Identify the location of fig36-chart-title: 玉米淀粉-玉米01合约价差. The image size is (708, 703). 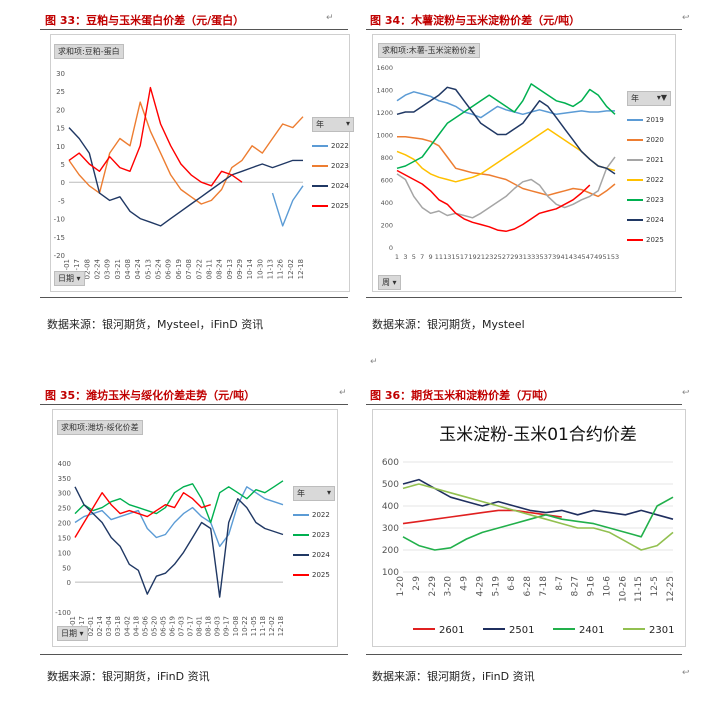
(538, 435).